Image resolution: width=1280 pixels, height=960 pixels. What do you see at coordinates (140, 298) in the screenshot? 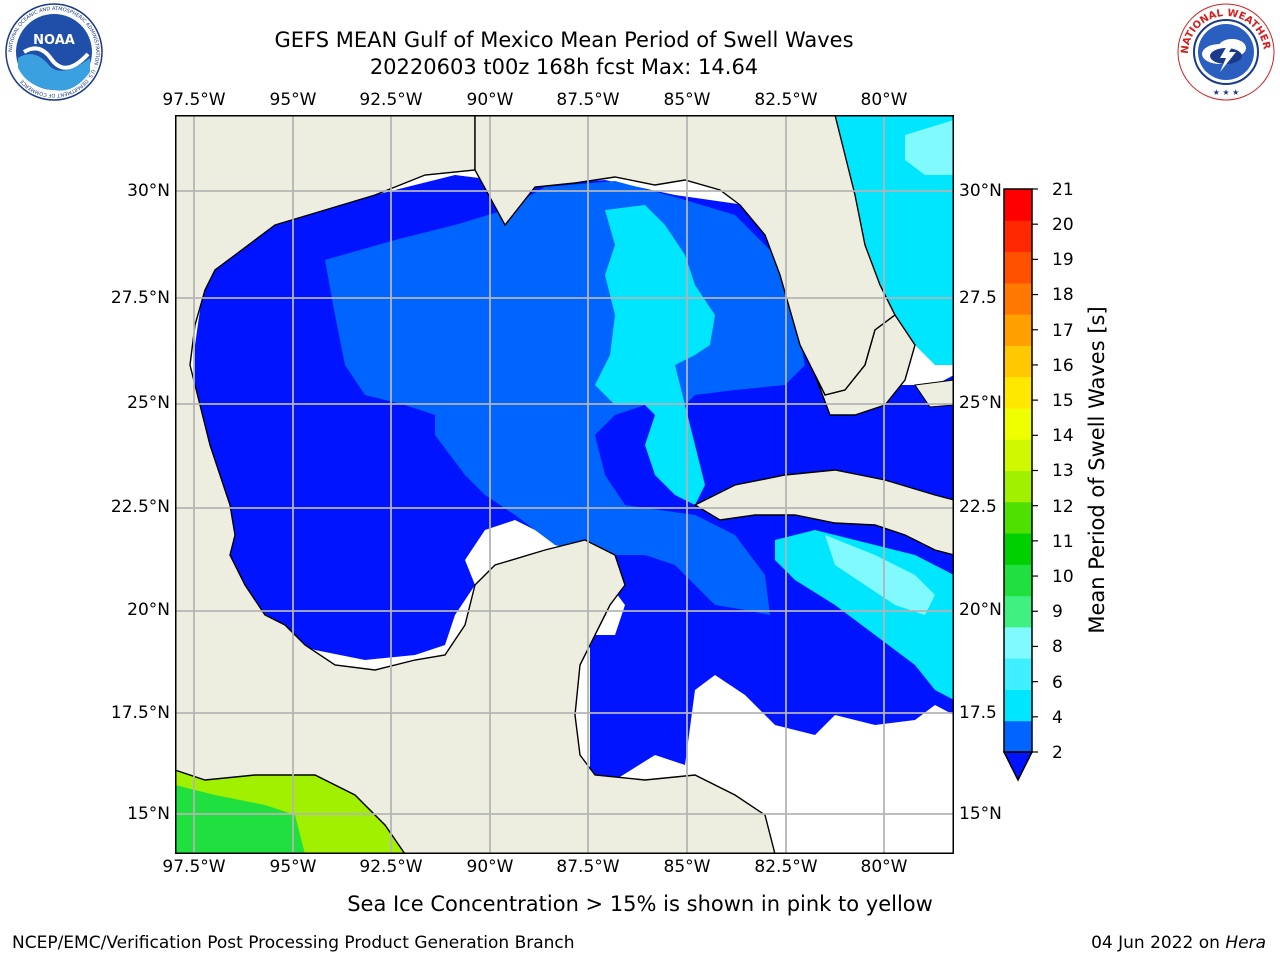
I see `lat-tick-left: 27.5°N` at bounding box center [140, 298].